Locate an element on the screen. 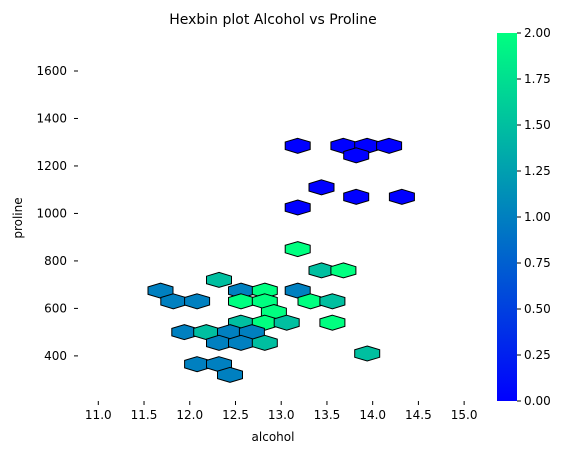 This screenshot has width=565, height=455. x-tick-label: 14.5 is located at coordinates (418, 415).